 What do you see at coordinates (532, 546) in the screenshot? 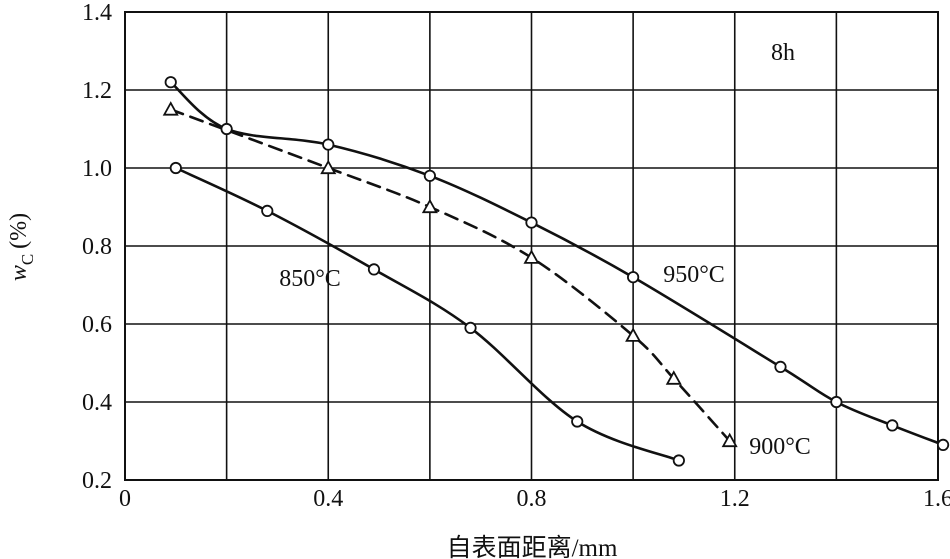
I see `x-axis-label: 自表面距离/mm` at bounding box center [532, 546].